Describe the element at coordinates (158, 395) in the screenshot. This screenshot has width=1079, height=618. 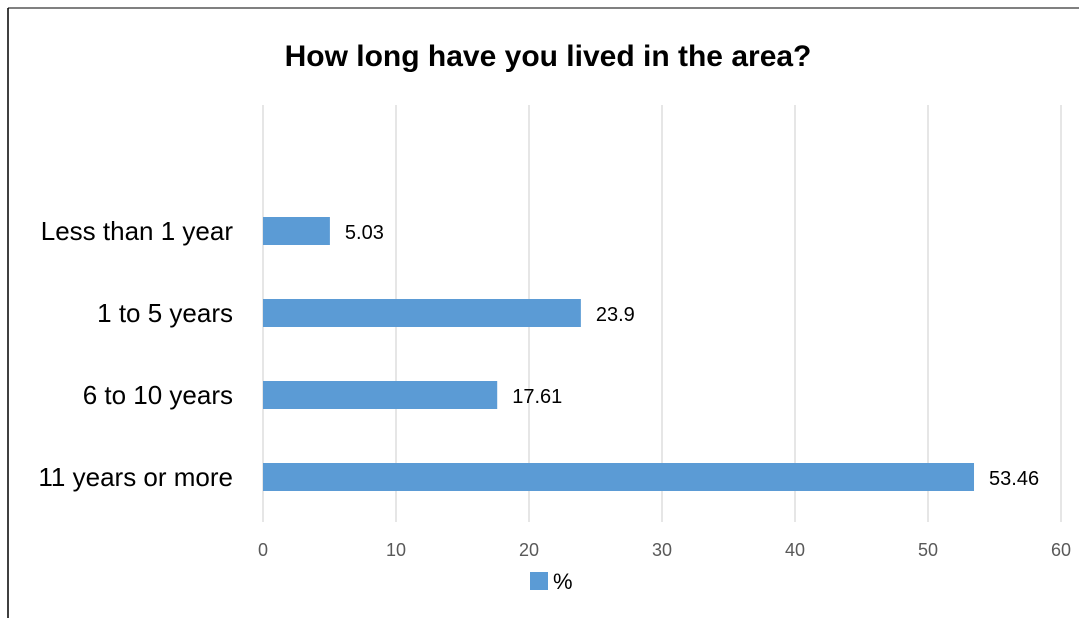
I see `category-label: 6 to 10 years` at that location.